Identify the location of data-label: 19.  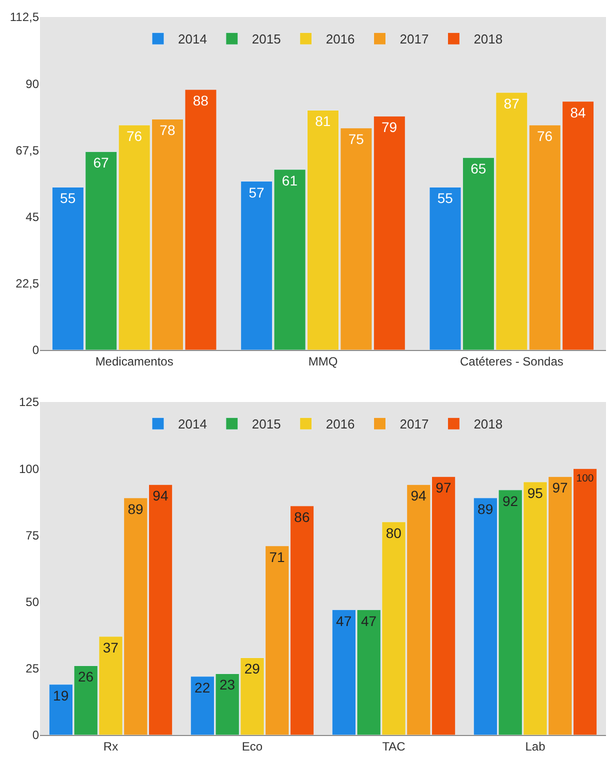
(61, 695).